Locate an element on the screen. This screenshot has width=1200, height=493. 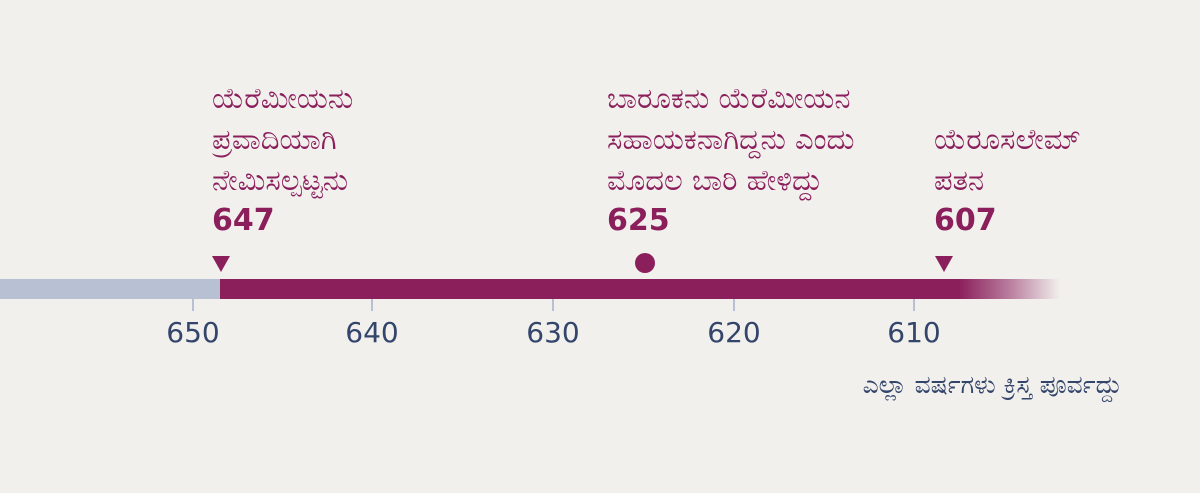
timeline-bar-before is located at coordinates (110, 289).